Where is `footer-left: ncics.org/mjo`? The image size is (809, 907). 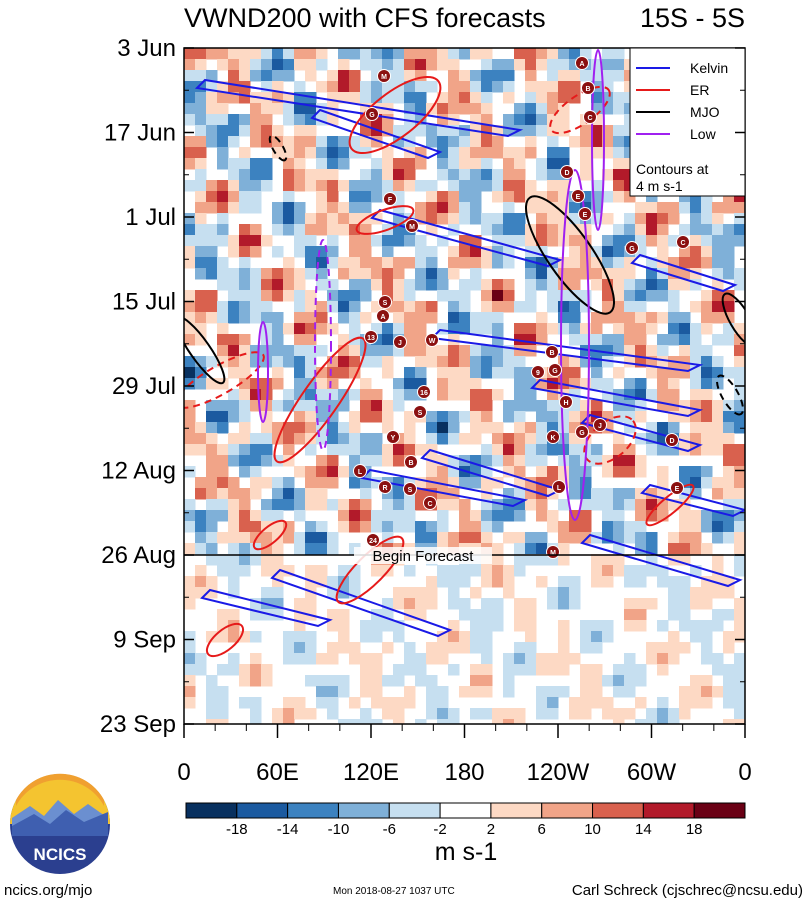 footer-left: ncics.org/mjo is located at coordinates (48, 890).